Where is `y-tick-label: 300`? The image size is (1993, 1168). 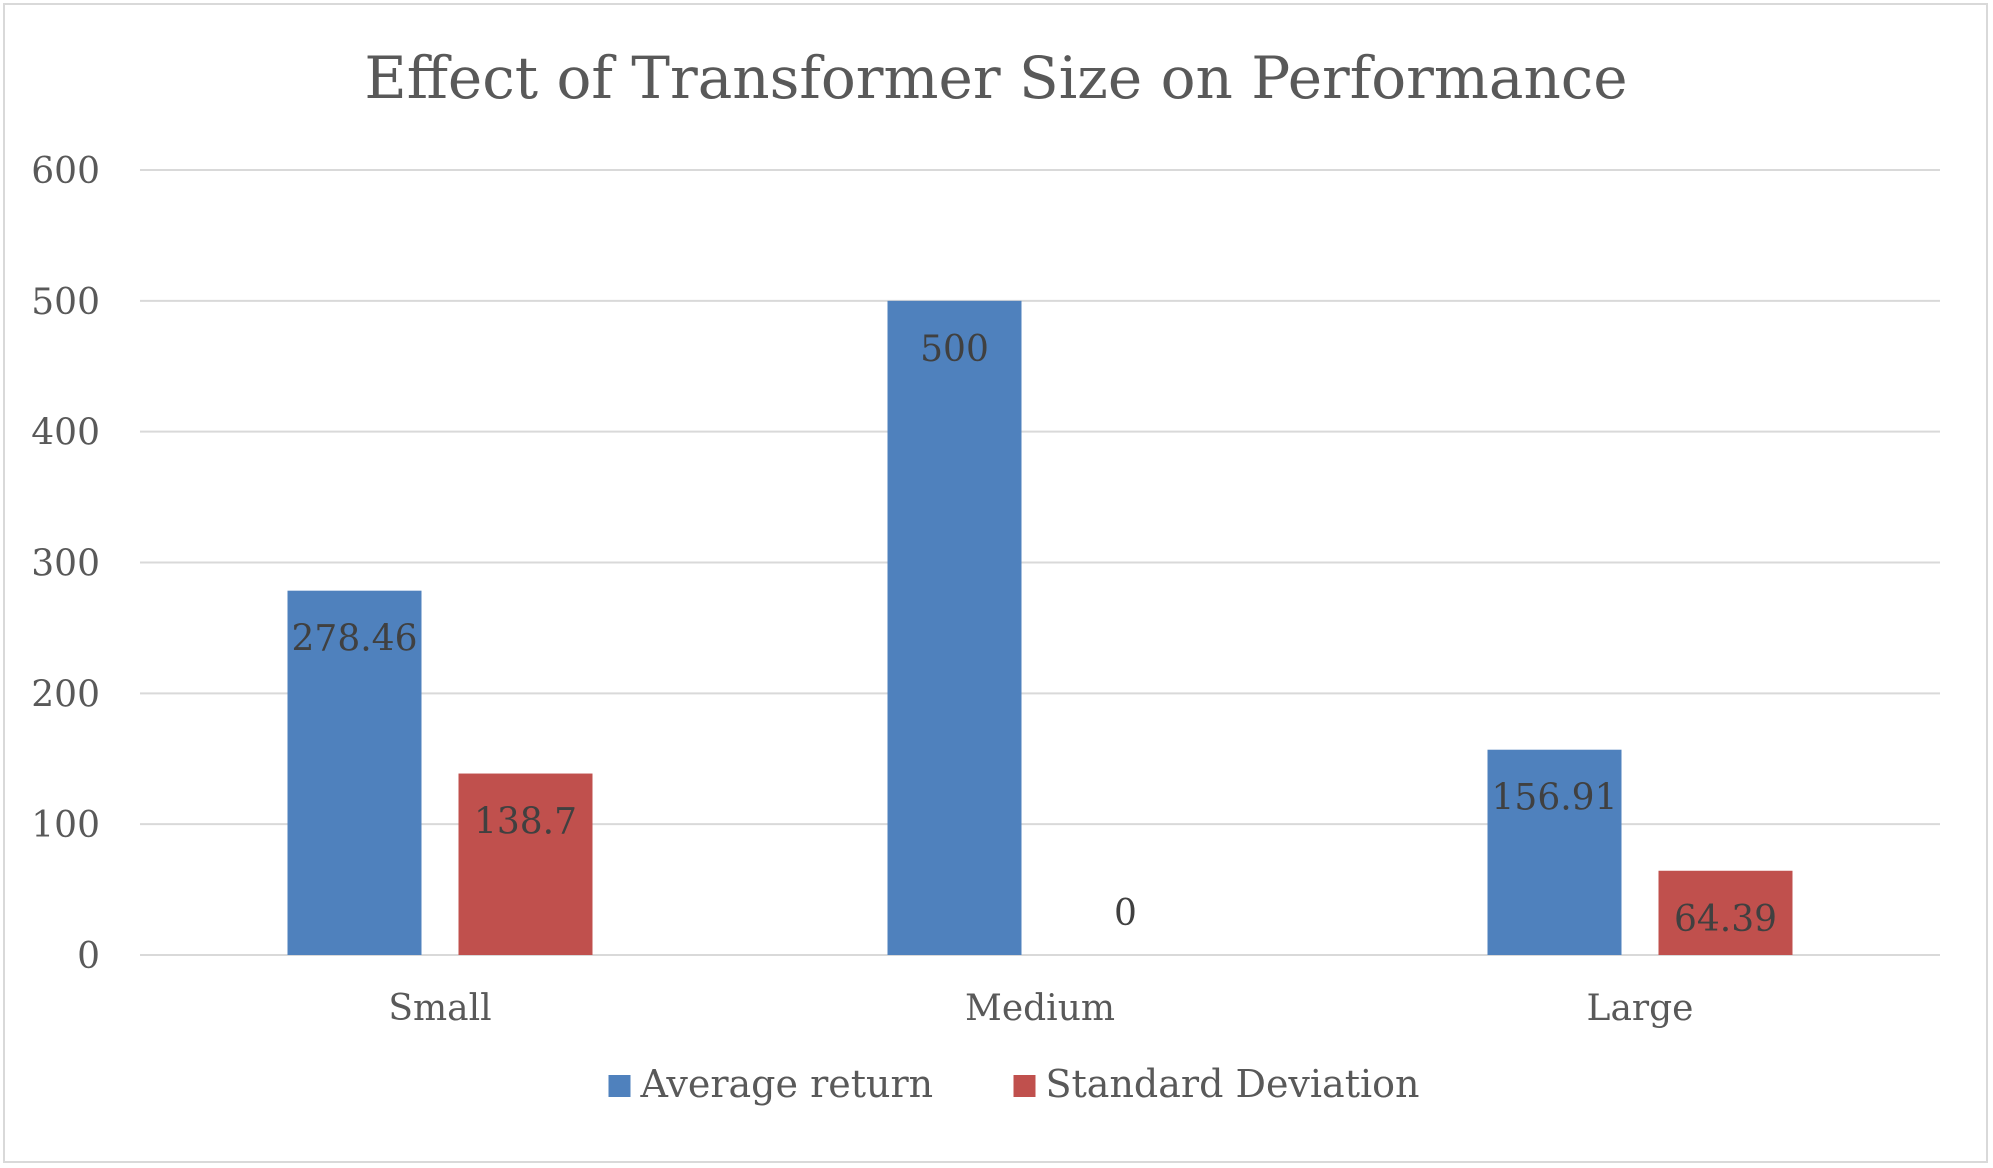
y-tick-label: 300 is located at coordinates (65, 564).